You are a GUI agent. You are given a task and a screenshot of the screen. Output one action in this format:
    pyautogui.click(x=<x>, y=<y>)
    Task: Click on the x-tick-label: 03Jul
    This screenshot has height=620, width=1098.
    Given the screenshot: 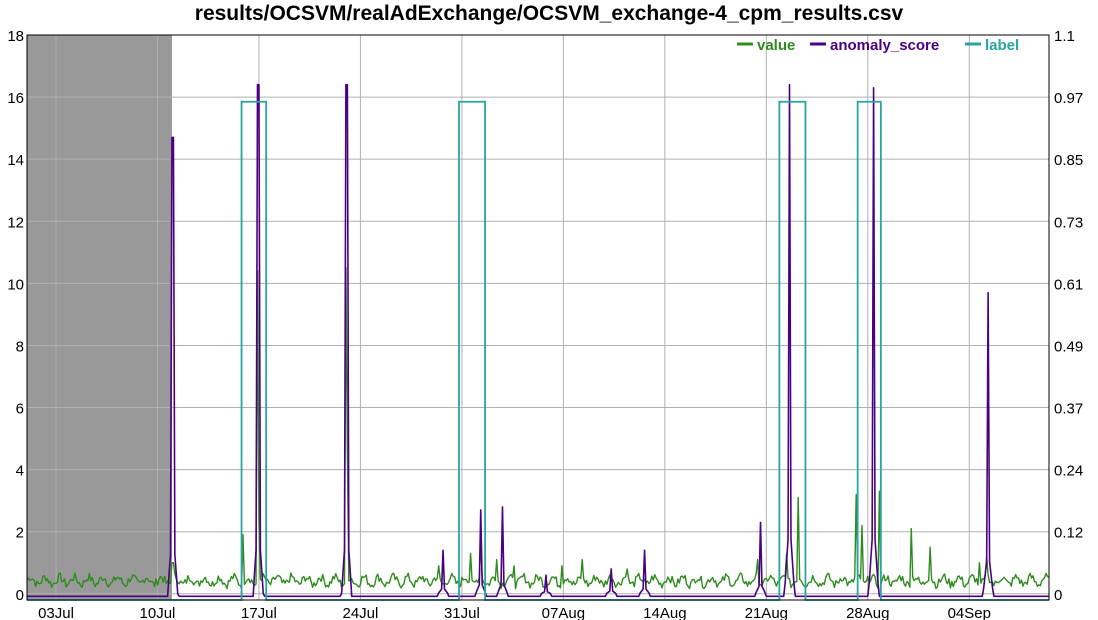 What is the action you would take?
    pyautogui.click(x=56, y=612)
    